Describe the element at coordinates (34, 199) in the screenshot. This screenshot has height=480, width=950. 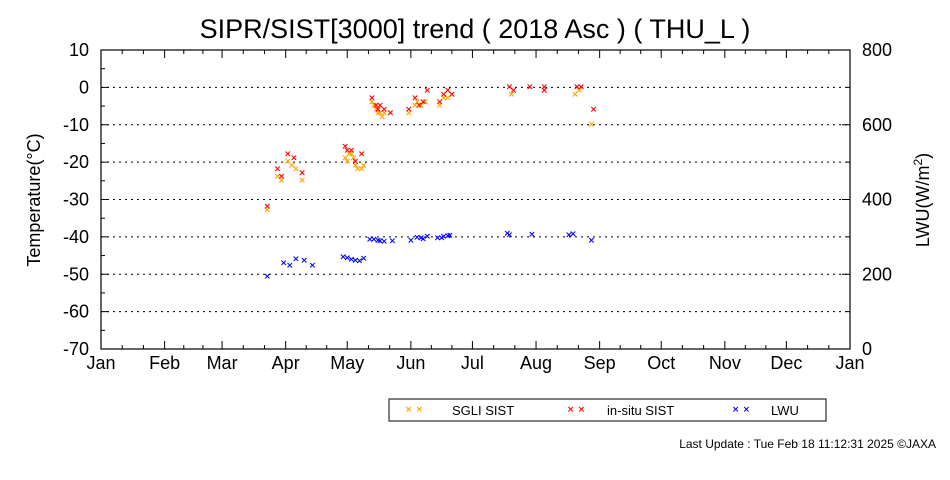
I see `y-axis-label-left: Temperature(°C)` at that location.